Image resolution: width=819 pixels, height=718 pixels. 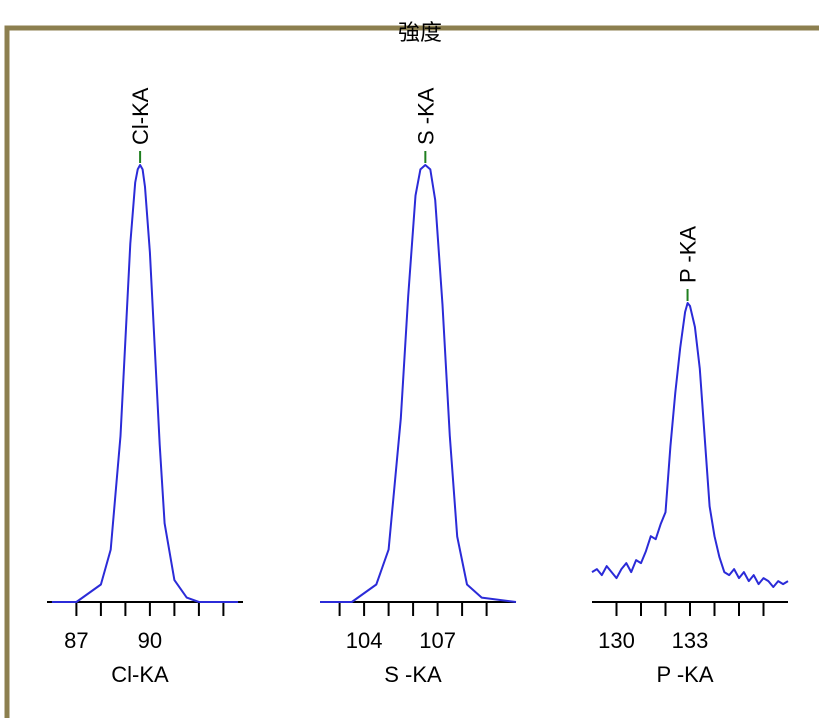 I want to click on x-tick-label: 130, so click(x=616, y=640).